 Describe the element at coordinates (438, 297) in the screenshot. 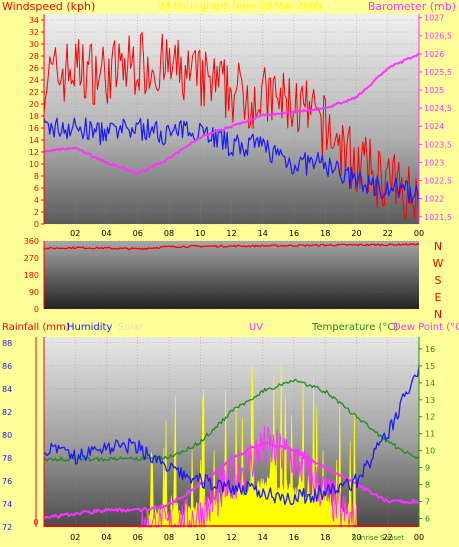

I see `compass-label-3: E` at that location.